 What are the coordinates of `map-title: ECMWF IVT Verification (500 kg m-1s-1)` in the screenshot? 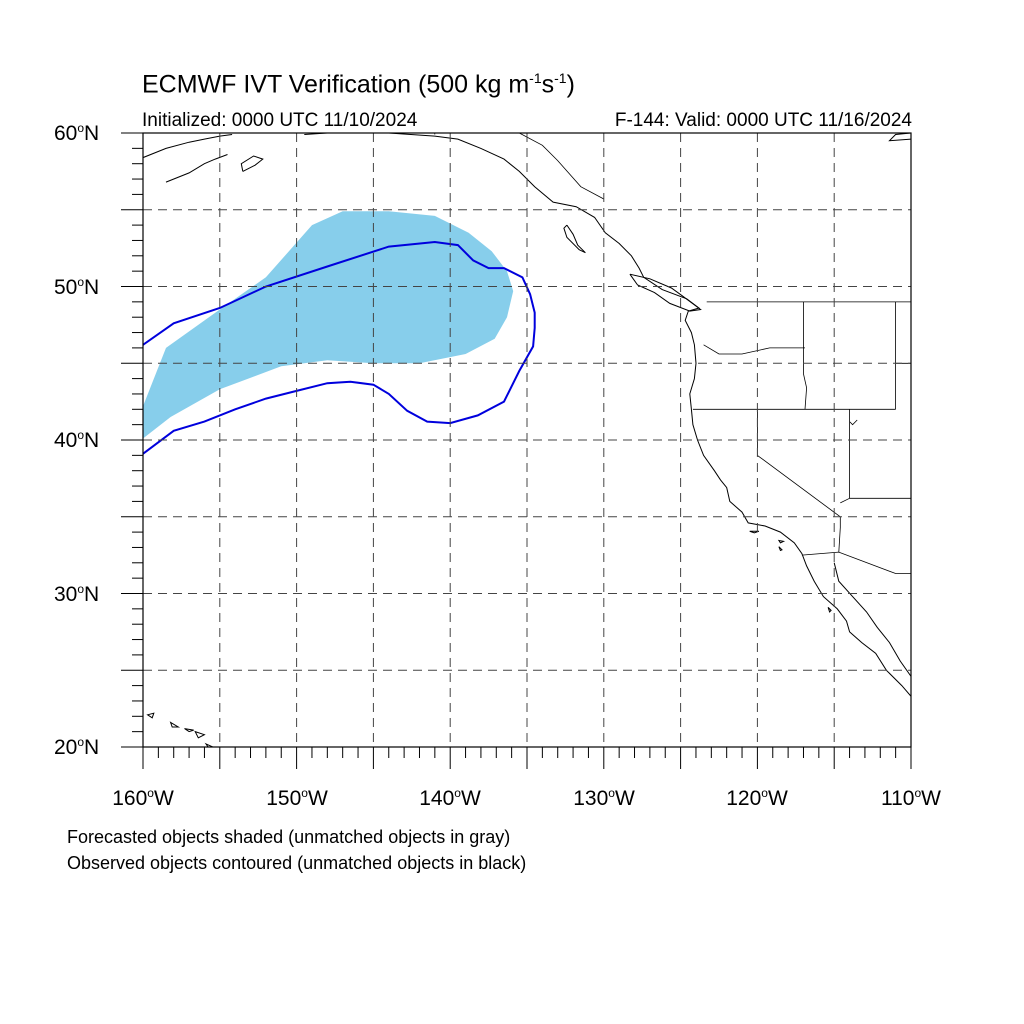 It's located at (358, 84).